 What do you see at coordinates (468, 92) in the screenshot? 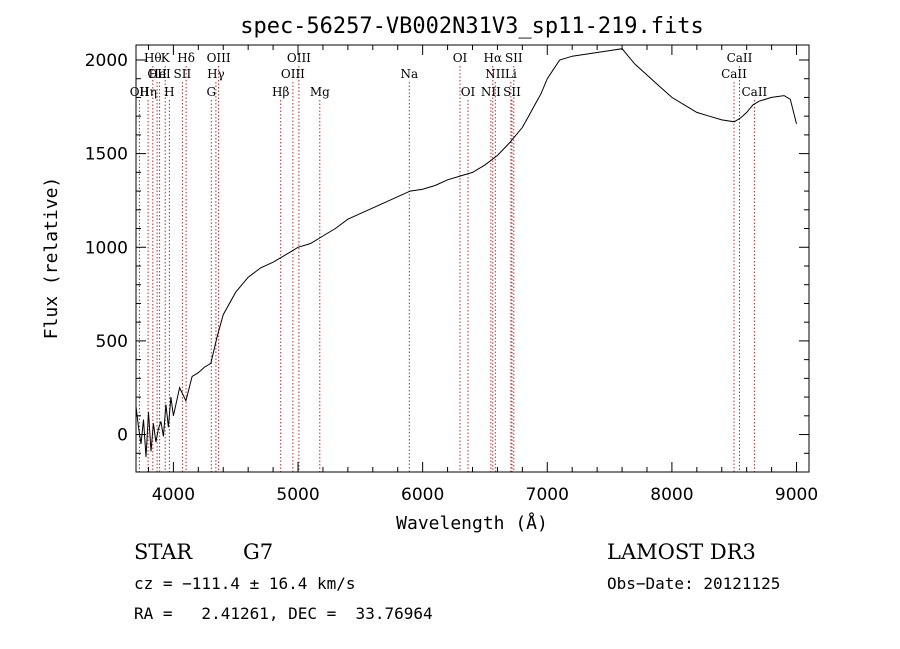
I see `line-marker-label-24: OI` at bounding box center [468, 92].